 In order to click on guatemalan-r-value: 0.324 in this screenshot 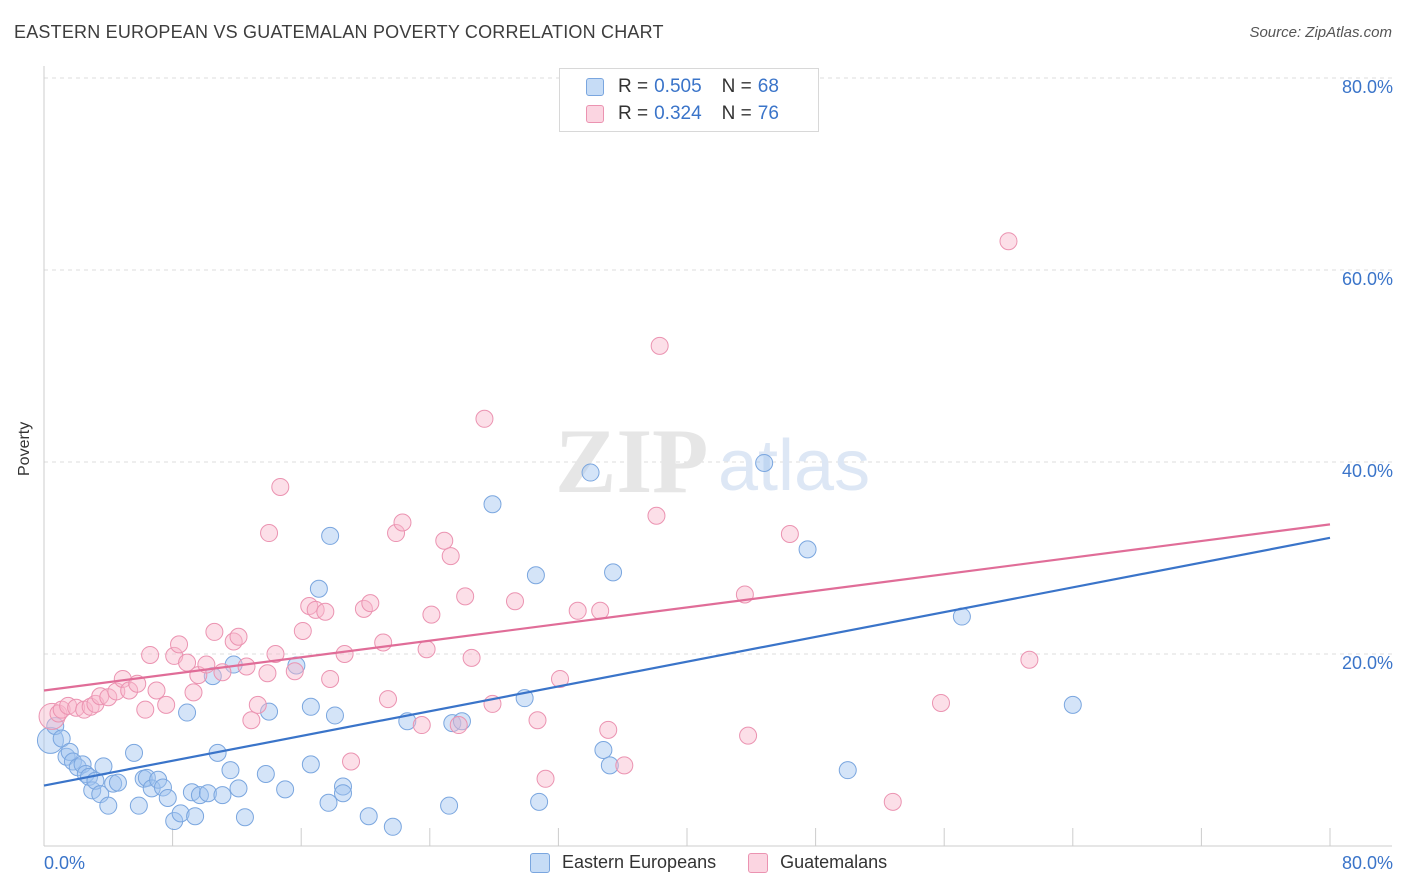, I will do `click(678, 113)`.